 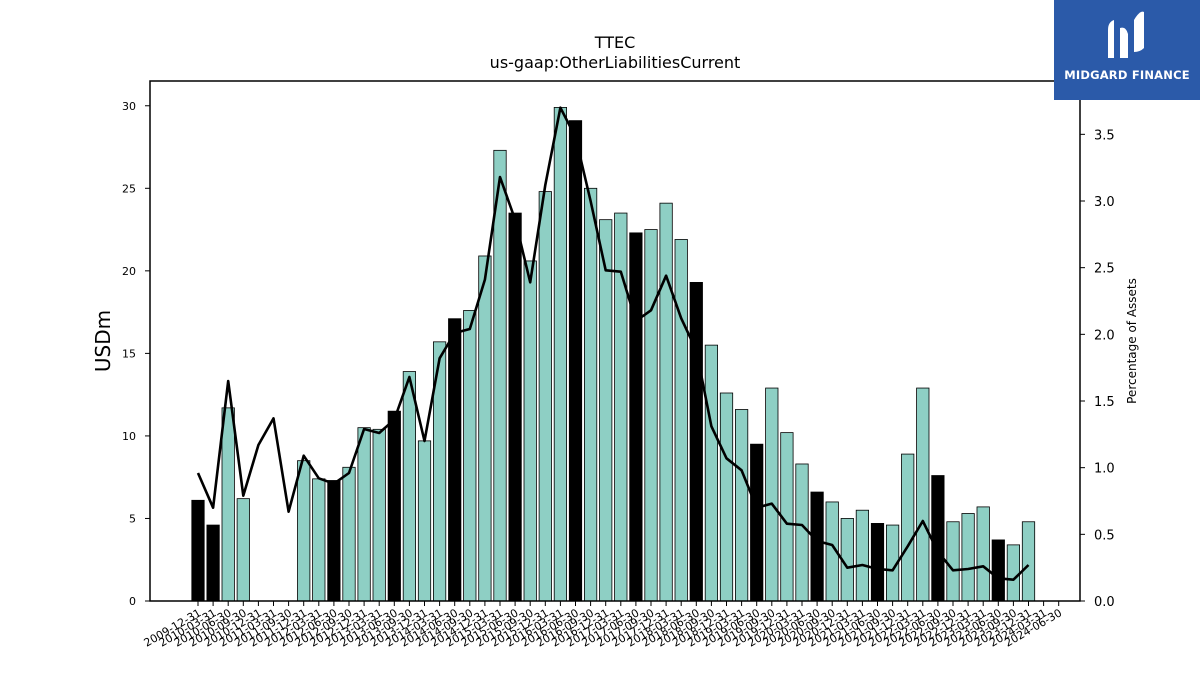 What do you see at coordinates (129, 106) in the screenshot?
I see `y-tick-label: 30` at bounding box center [129, 106].